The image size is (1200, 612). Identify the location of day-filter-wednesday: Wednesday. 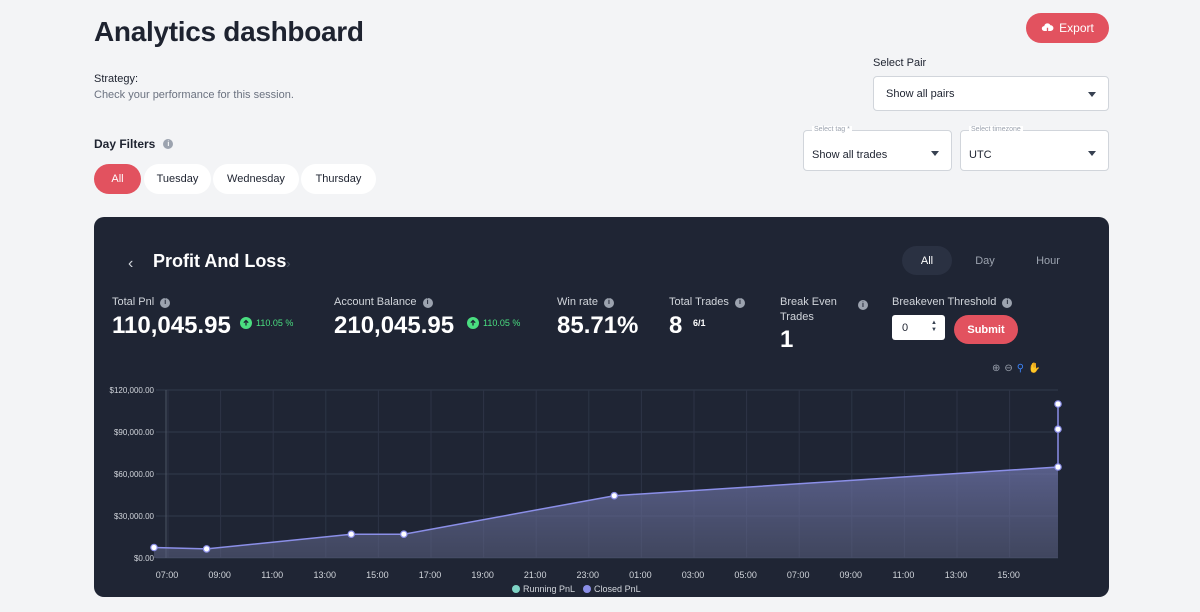
(256, 179).